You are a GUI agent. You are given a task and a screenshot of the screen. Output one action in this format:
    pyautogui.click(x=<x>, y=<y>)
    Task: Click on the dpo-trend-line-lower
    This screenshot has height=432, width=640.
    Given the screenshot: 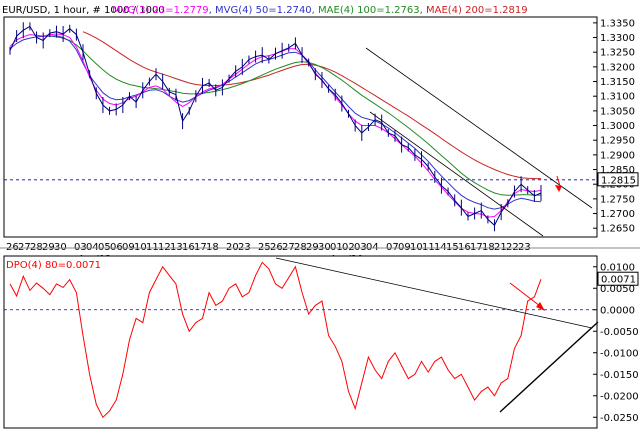 What is the action you would take?
    pyautogui.click(x=549, y=367)
    